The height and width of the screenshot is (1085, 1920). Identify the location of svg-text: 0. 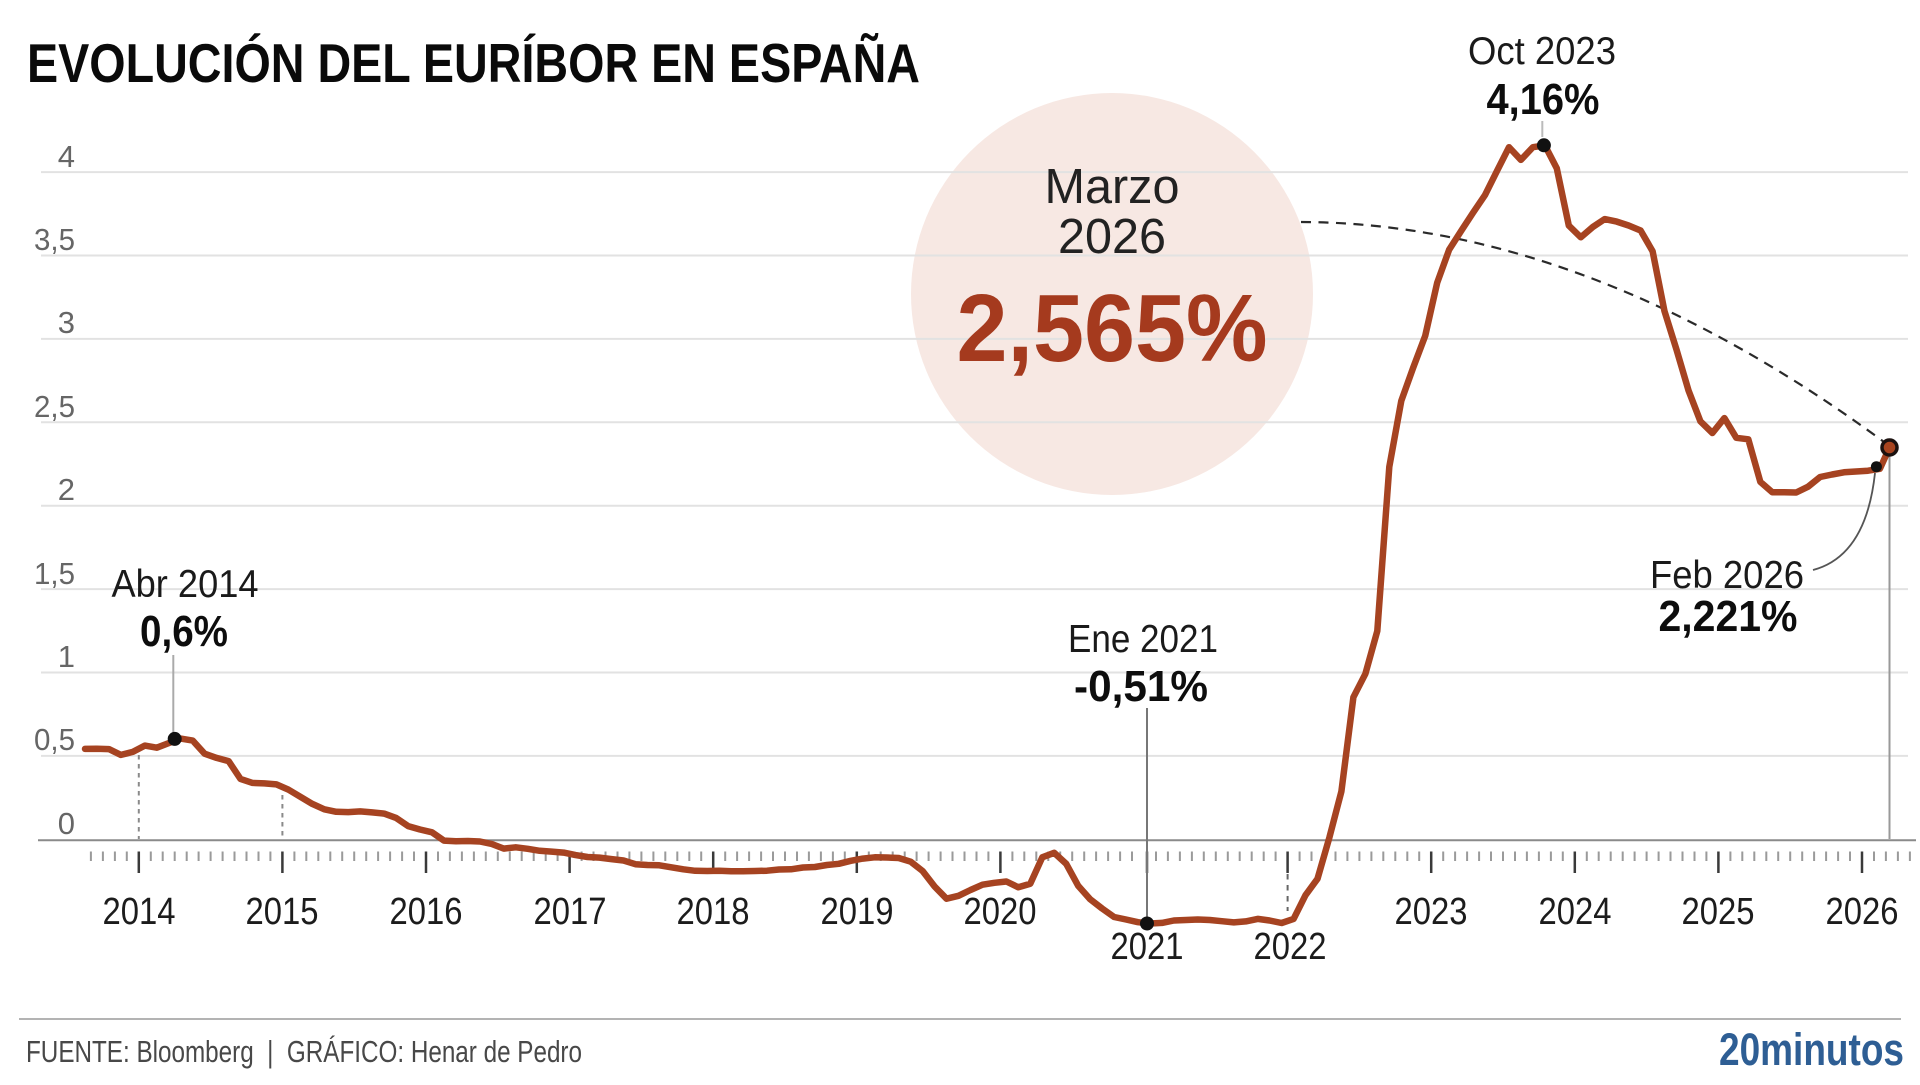
(66, 823).